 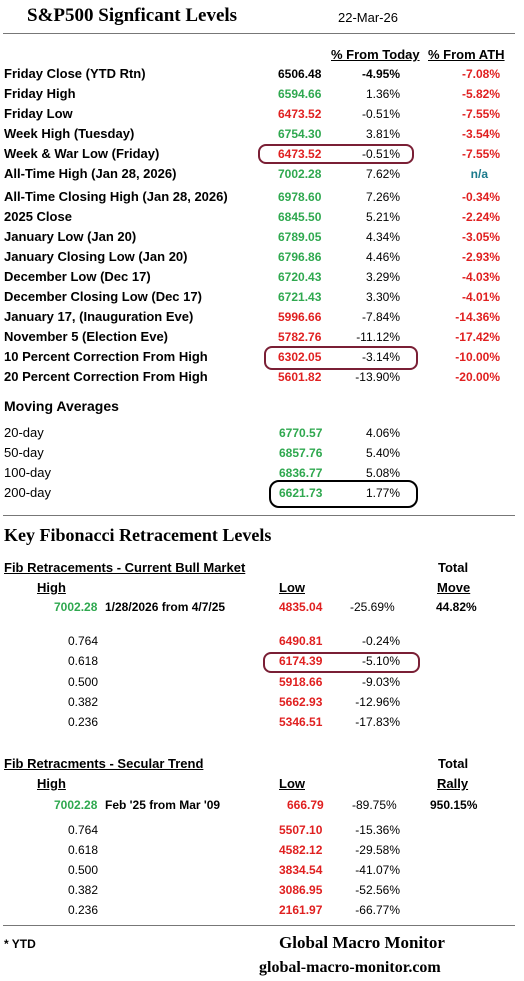 I want to click on fib2-ratio: 0.618, so click(x=83, y=850).